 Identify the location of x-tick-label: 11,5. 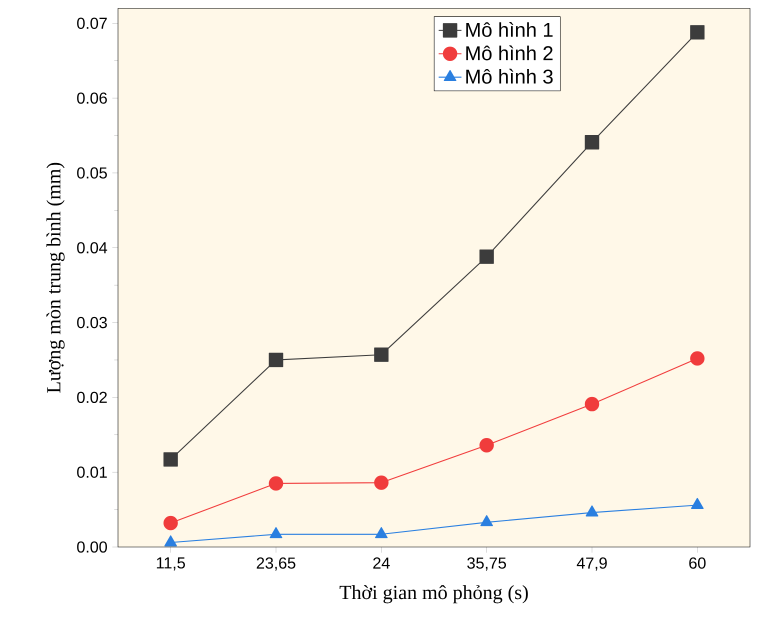
(170, 563).